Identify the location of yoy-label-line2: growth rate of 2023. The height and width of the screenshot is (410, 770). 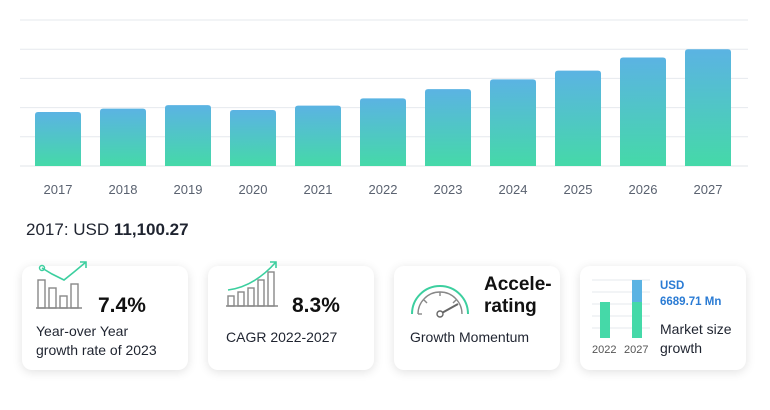
(96, 350).